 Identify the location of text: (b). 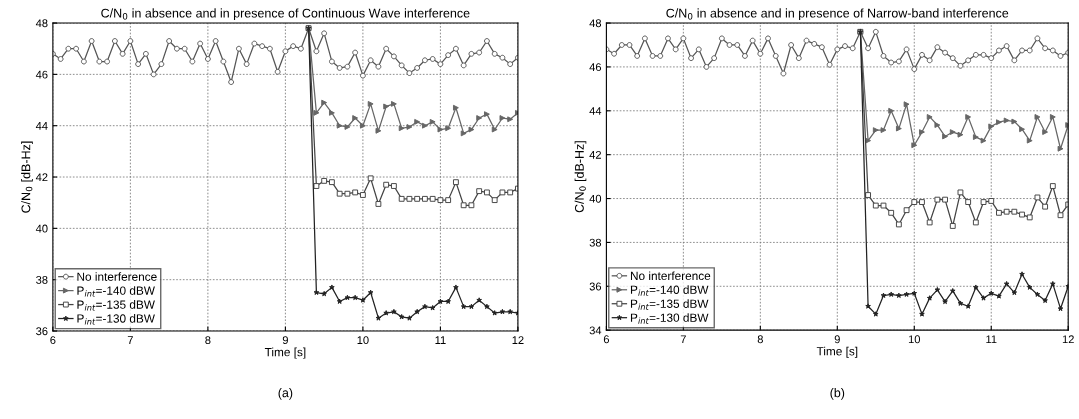
(837, 394).